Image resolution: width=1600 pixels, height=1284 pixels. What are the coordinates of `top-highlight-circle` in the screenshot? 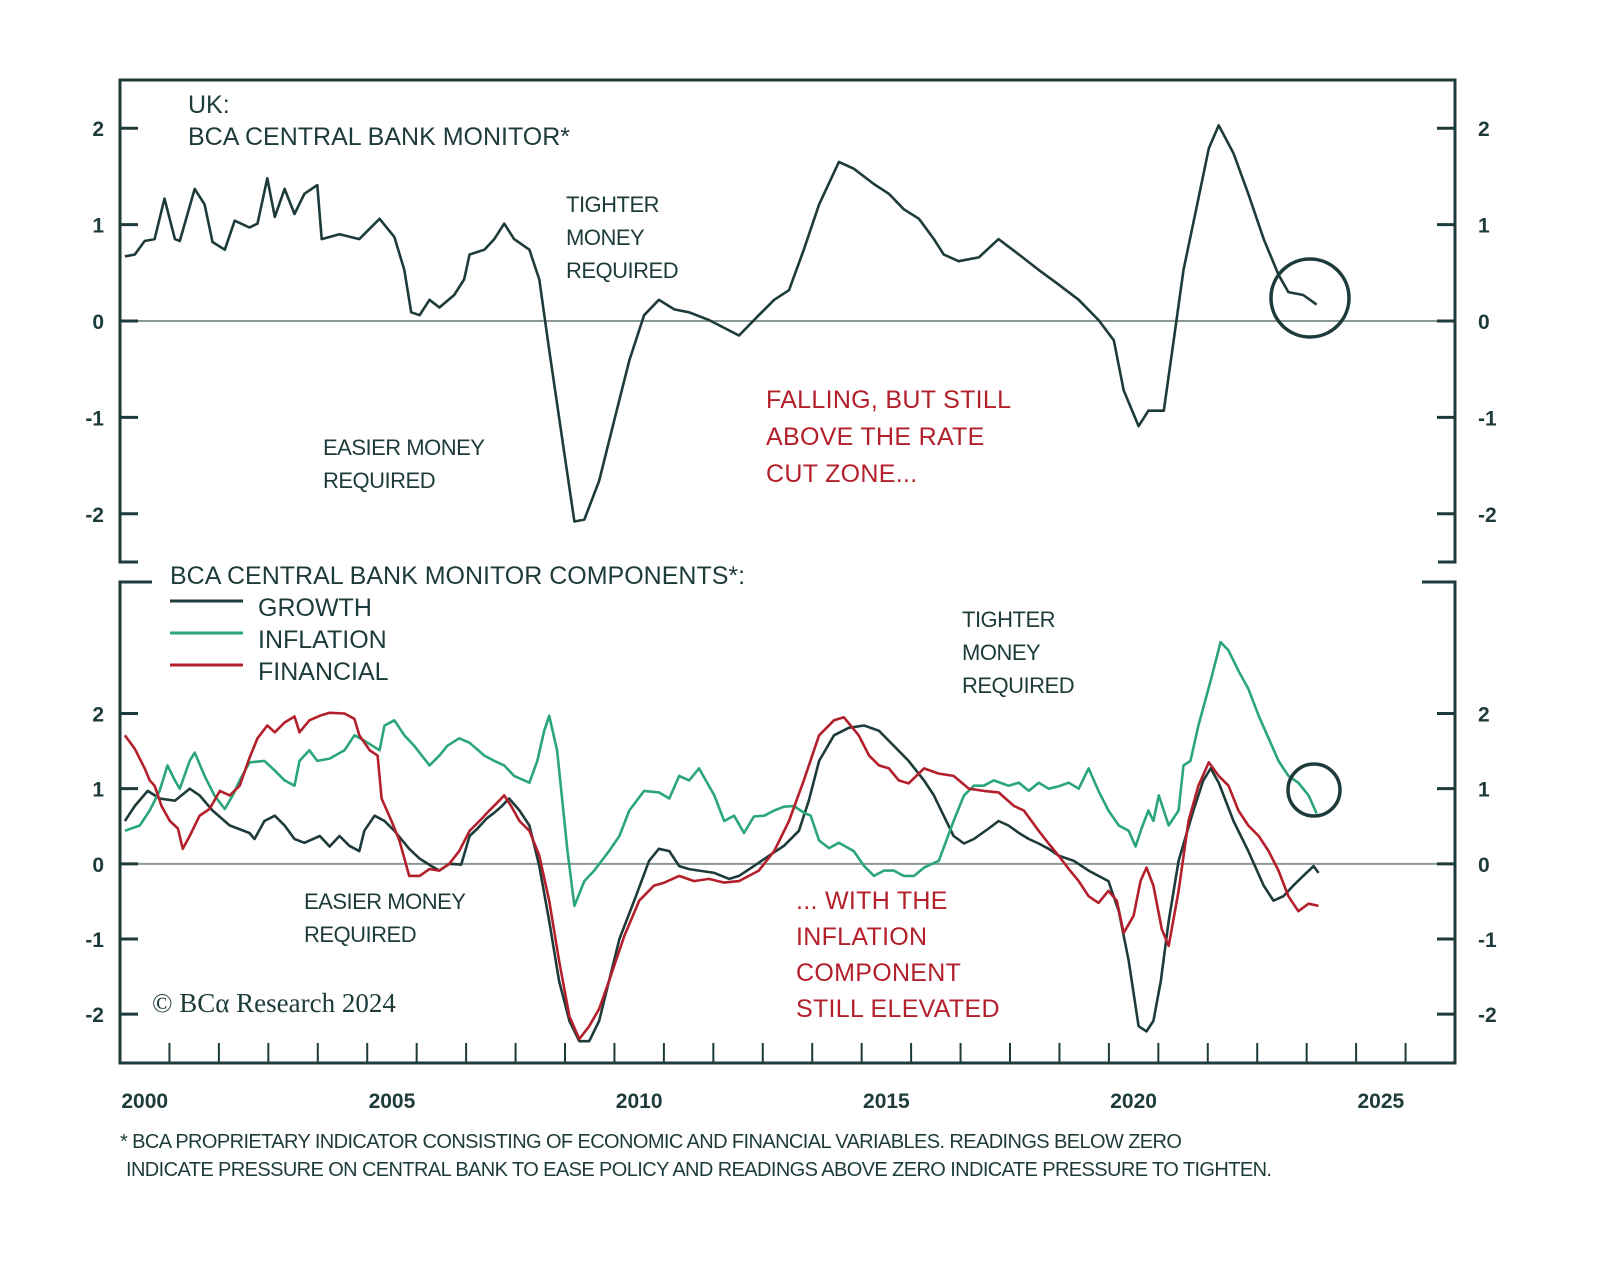 It's located at (1310, 298).